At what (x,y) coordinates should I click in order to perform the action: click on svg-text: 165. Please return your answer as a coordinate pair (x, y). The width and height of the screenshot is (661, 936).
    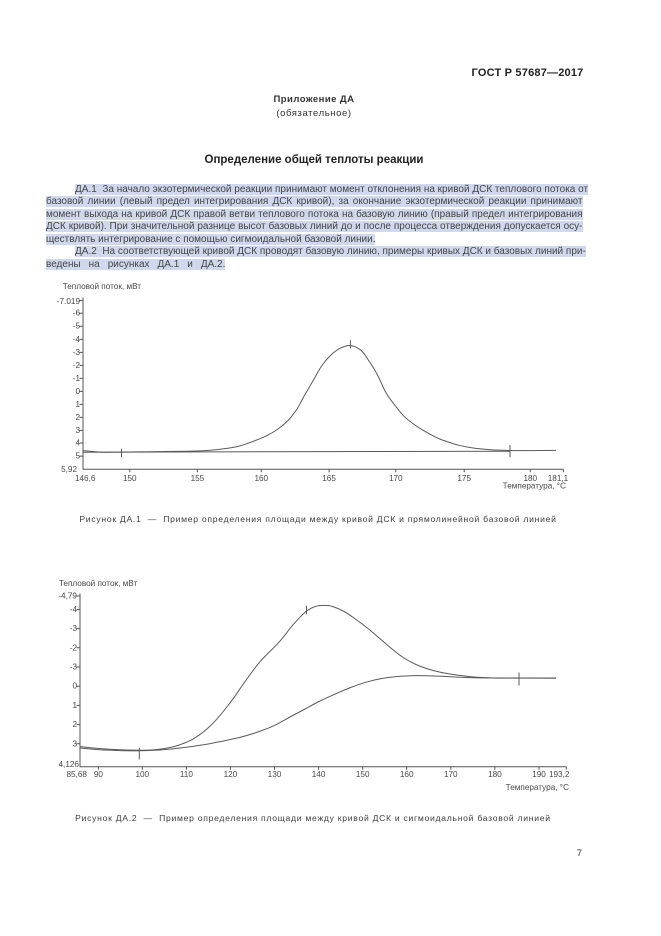
    Looking at the image, I should click on (329, 478).